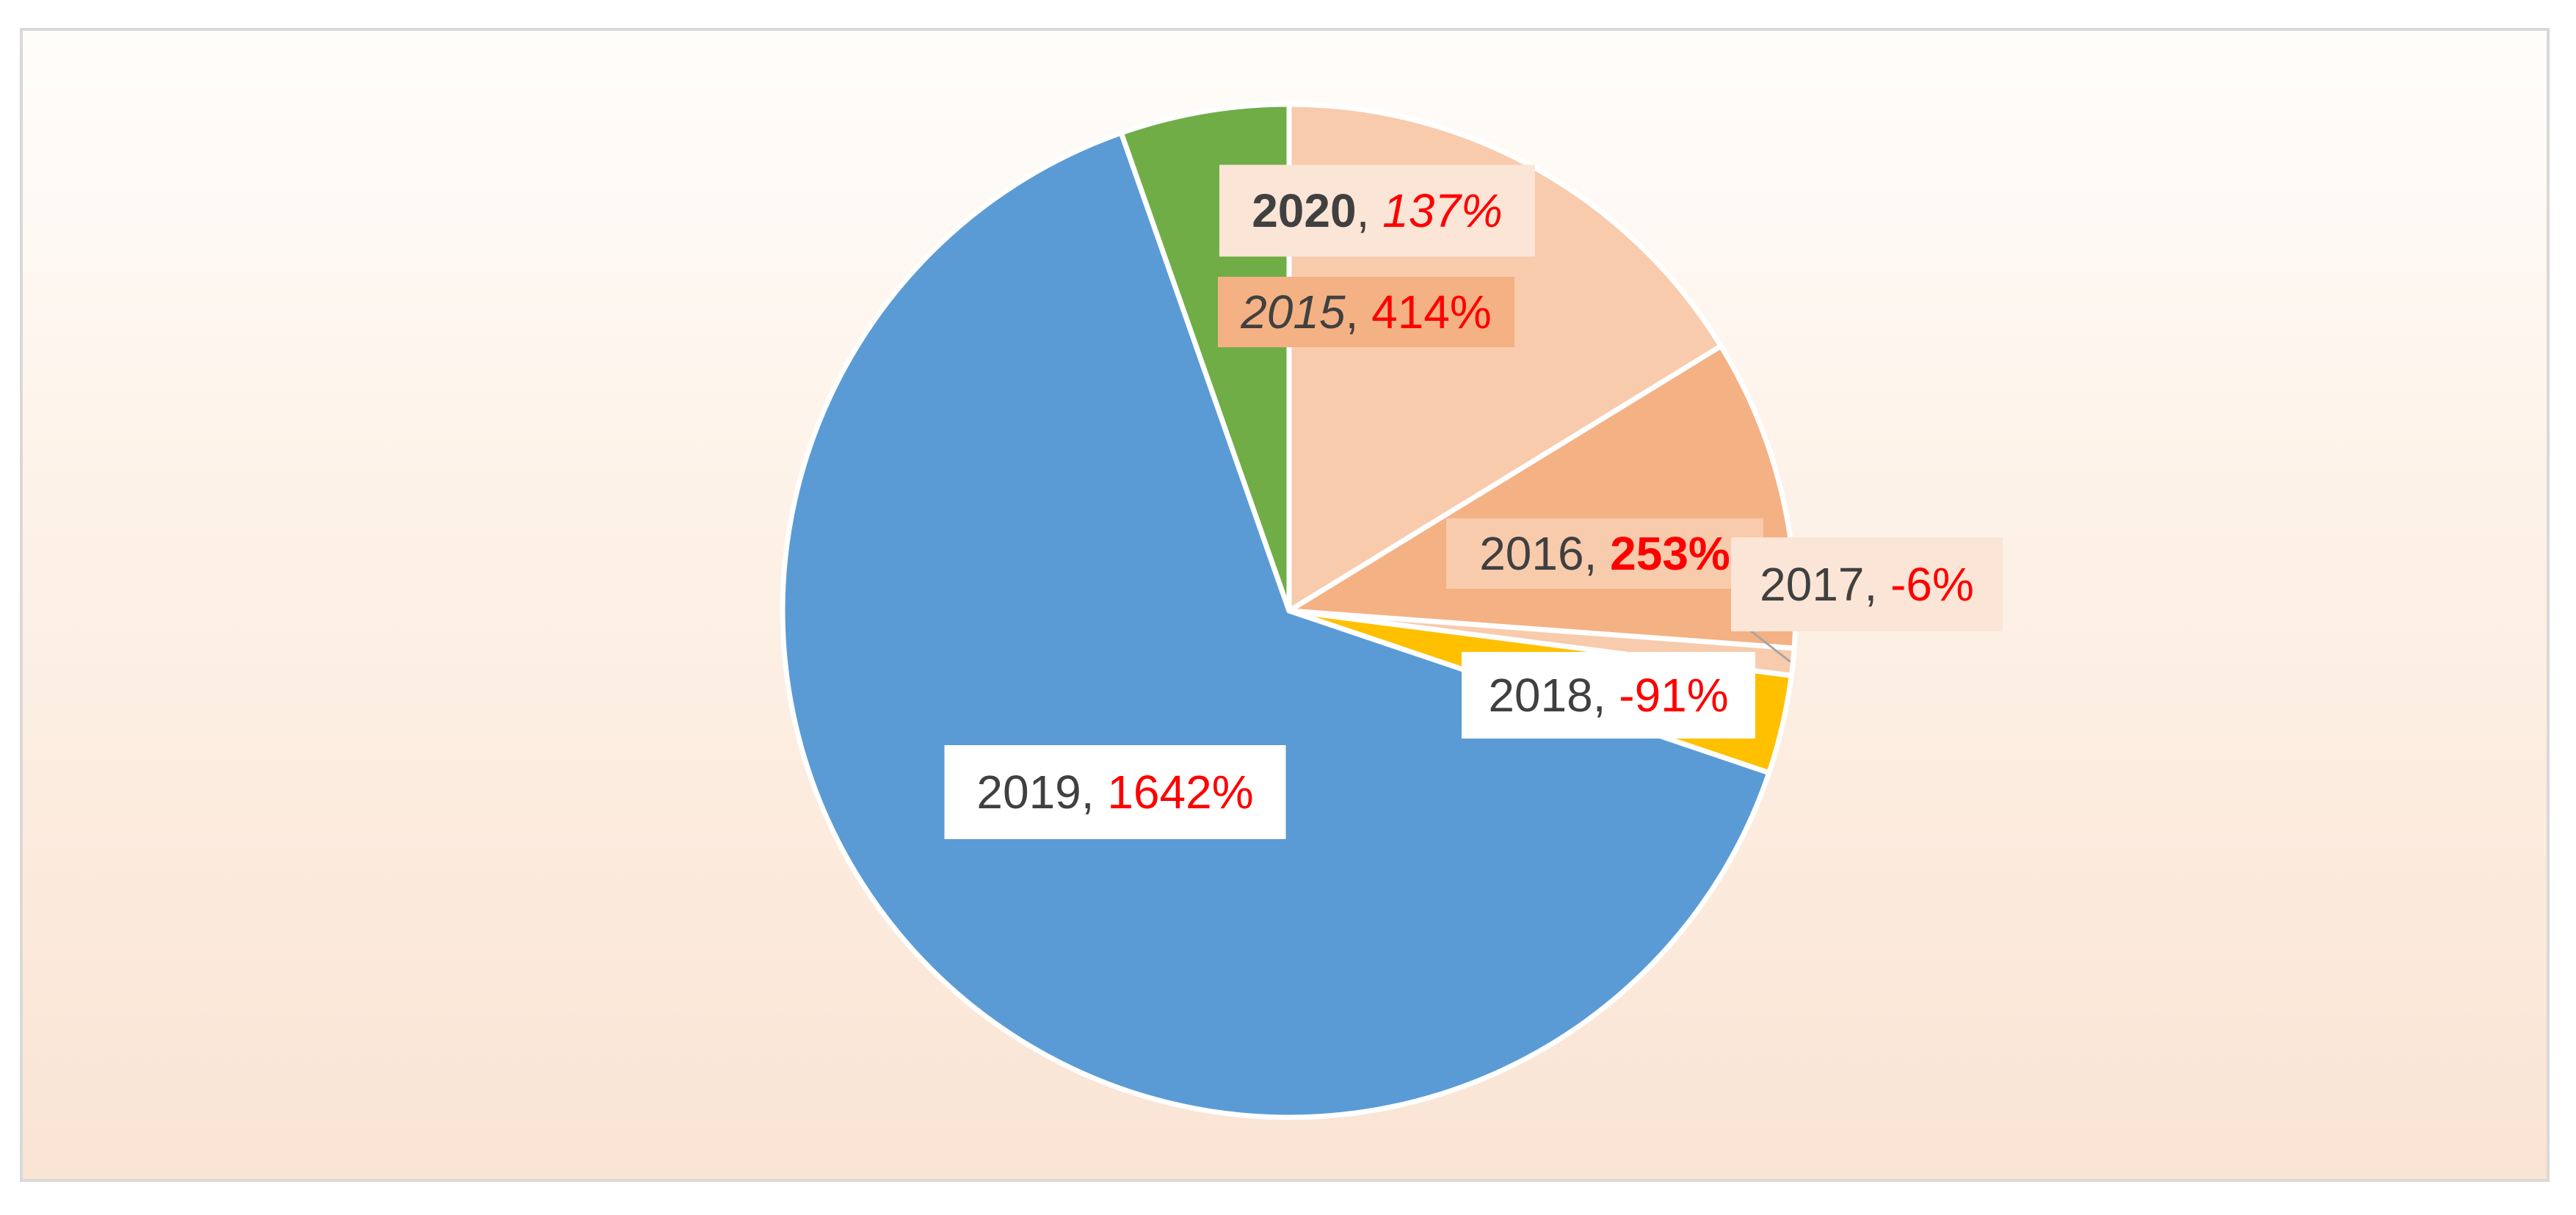 The width and height of the screenshot is (2576, 1215). I want to click on data-label-text: 2020, 137%, so click(1378, 210).